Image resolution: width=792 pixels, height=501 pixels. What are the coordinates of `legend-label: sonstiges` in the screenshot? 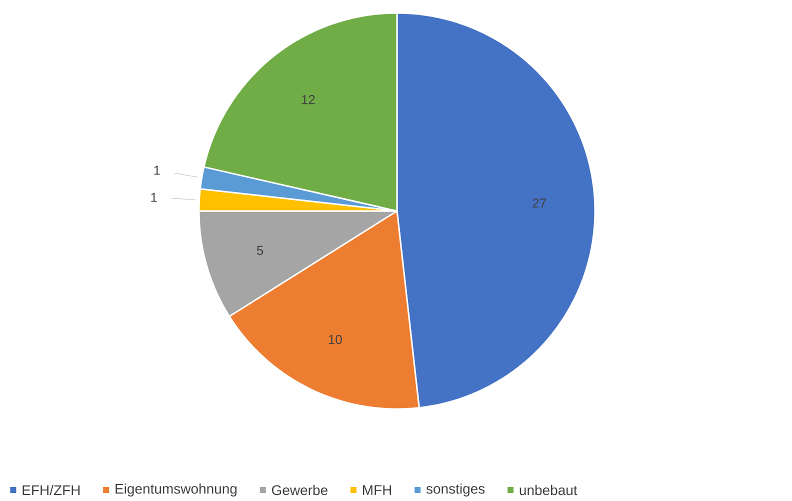 It's located at (455, 490).